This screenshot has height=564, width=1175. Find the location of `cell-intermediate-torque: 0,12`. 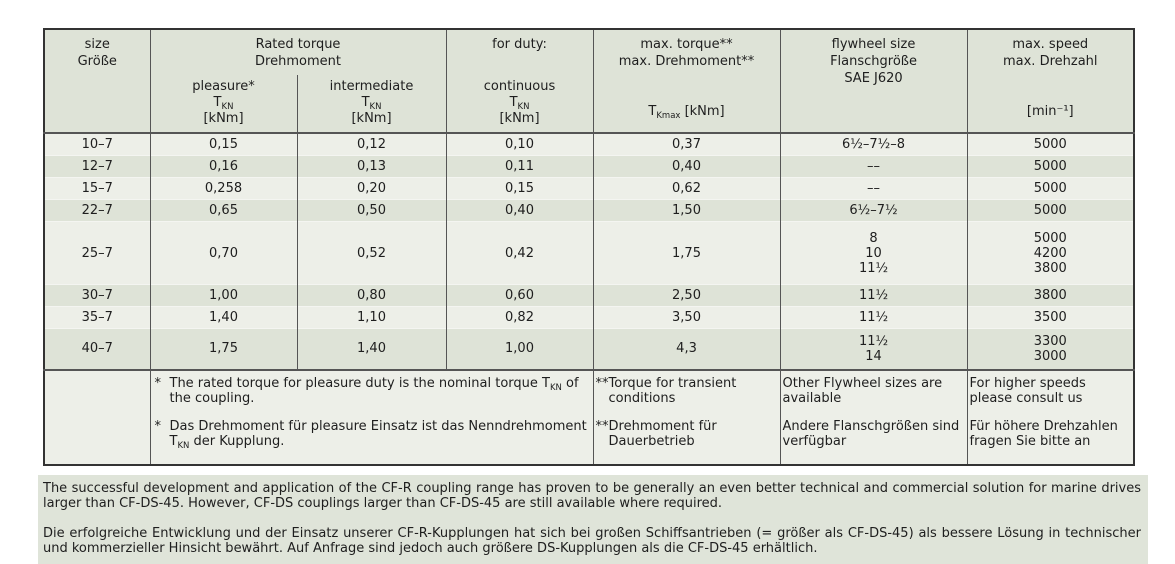

cell-intermediate-torque: 0,12 is located at coordinates (371, 144).